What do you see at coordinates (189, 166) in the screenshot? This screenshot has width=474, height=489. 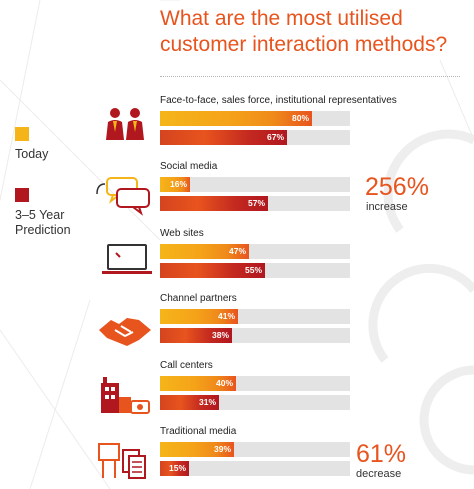 I see `category-label: Social media` at bounding box center [189, 166].